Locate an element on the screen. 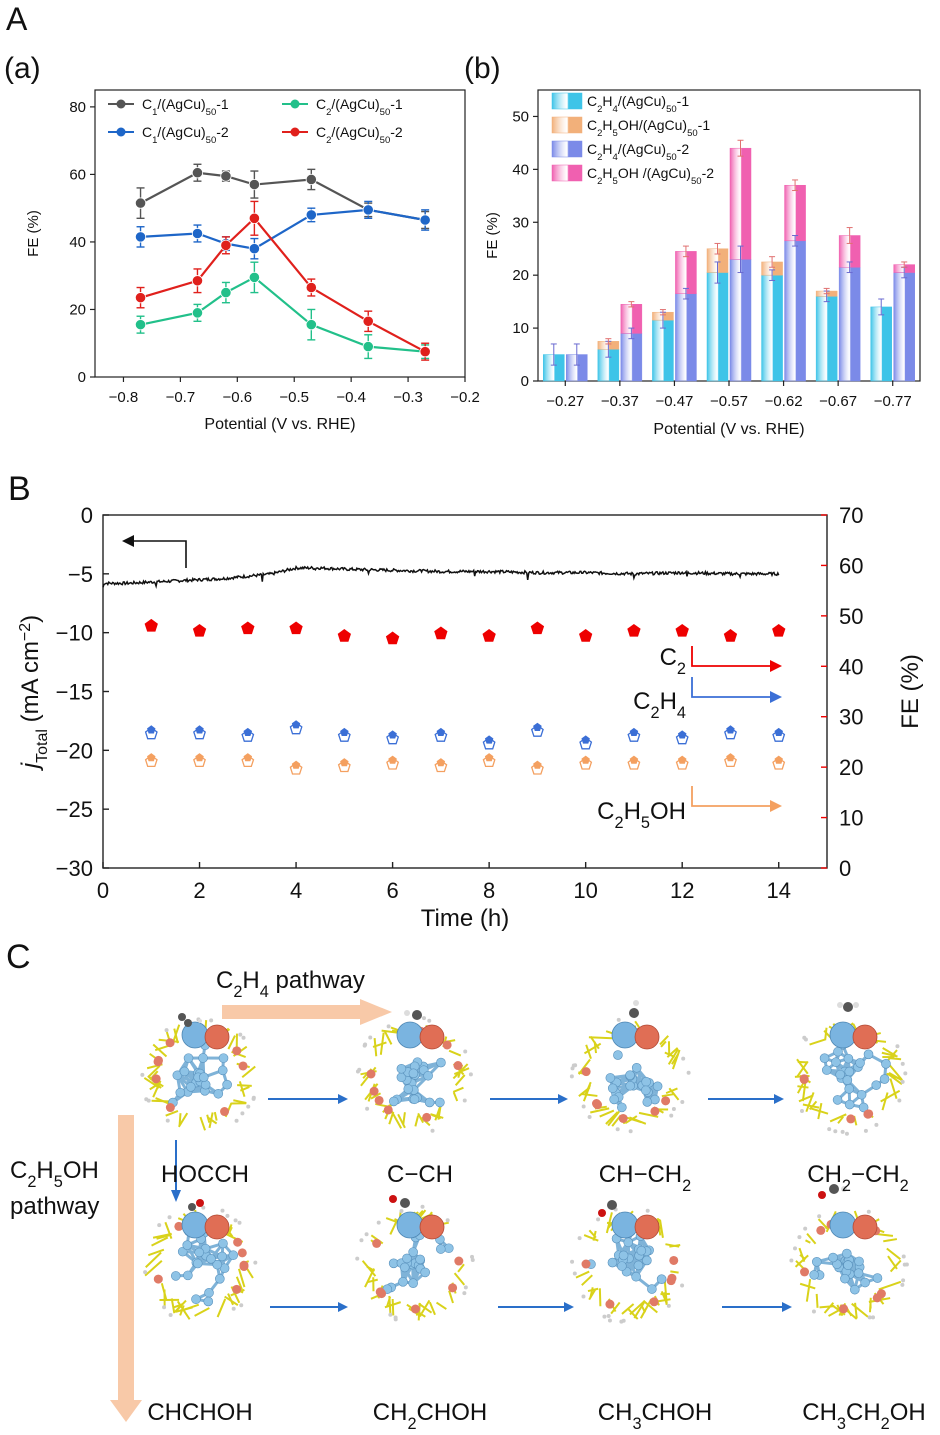  arrowhead is located at coordinates (128, 541).